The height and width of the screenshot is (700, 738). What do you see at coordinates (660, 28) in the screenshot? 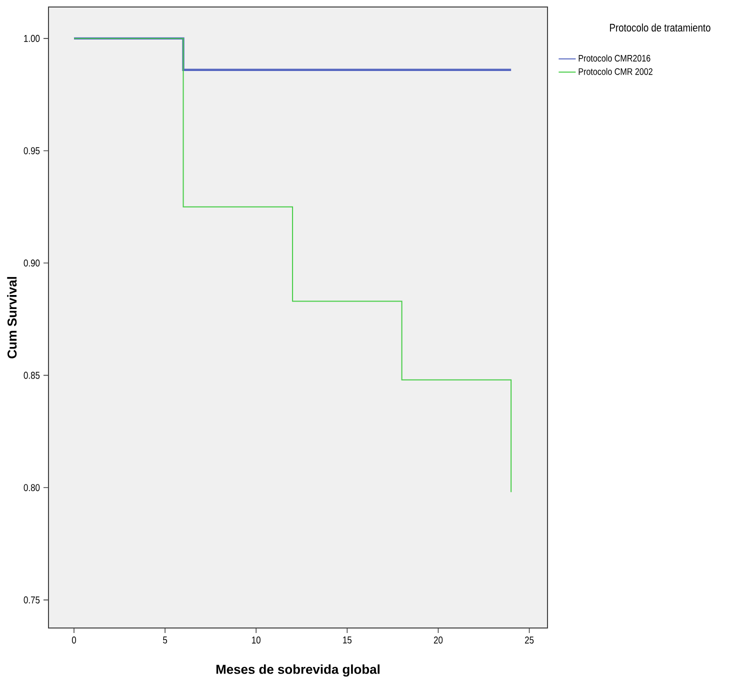
I see `legend-title: Protocolo de tratamiento` at bounding box center [660, 28].